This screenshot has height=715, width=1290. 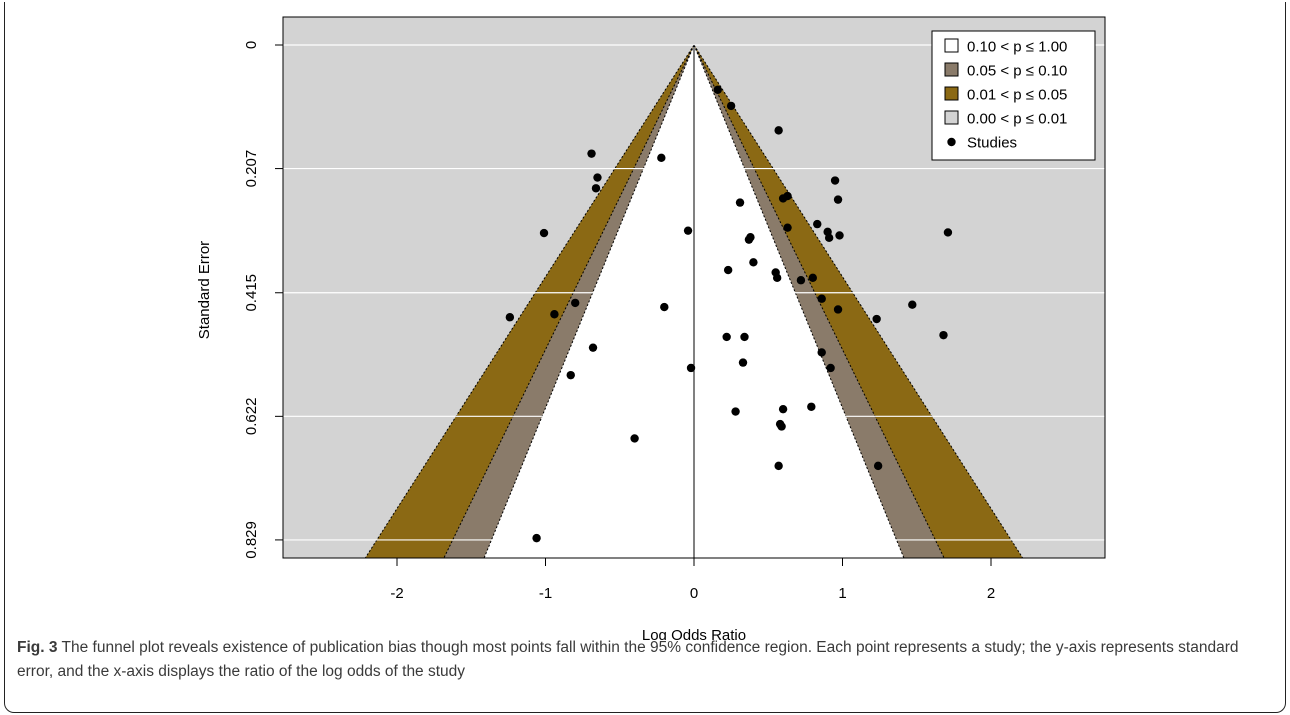 I want to click on legend-label: 0.01 < p ≤ 0.05, so click(x=1017, y=95).